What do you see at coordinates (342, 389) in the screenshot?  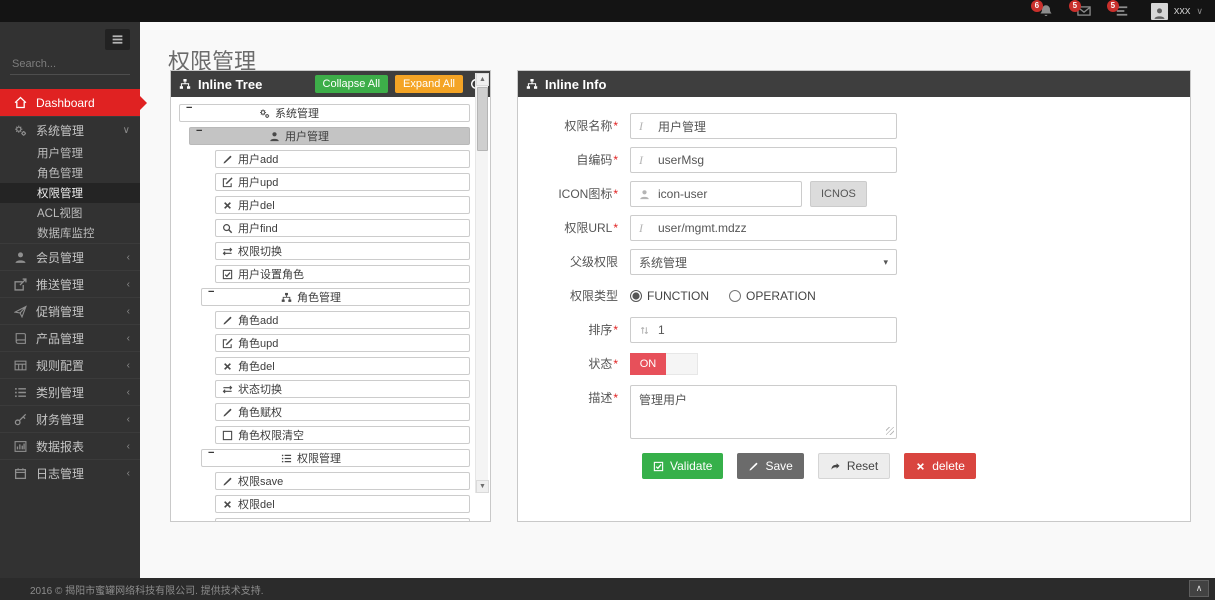 I see `tree-node: 状态切换` at bounding box center [342, 389].